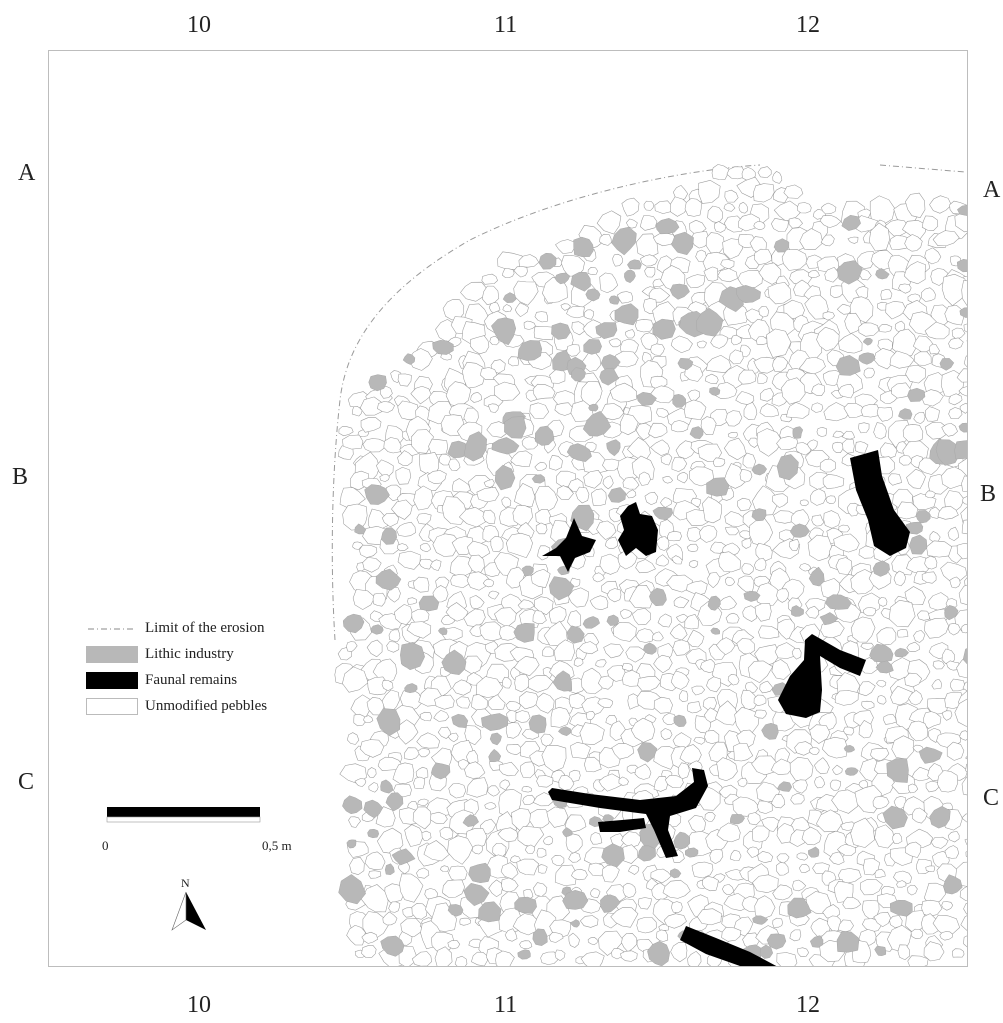 The image size is (1003, 1023). Describe the element at coordinates (628, 813) in the screenshot. I see `faunal-bone-c11-long` at that location.